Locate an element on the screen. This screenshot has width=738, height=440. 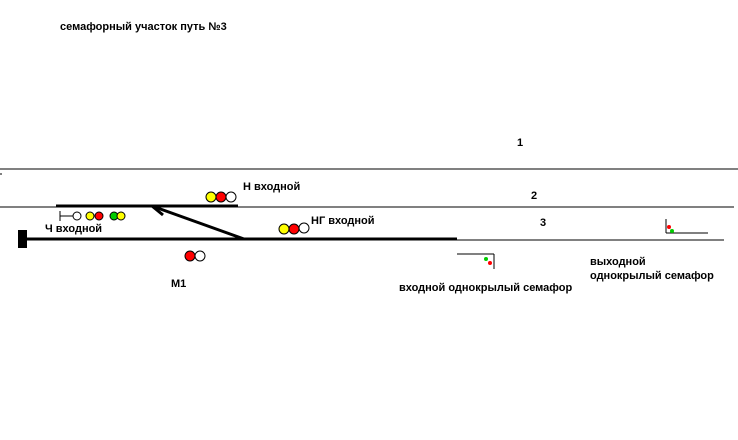
signal-m1 is located at coordinates (195, 256).